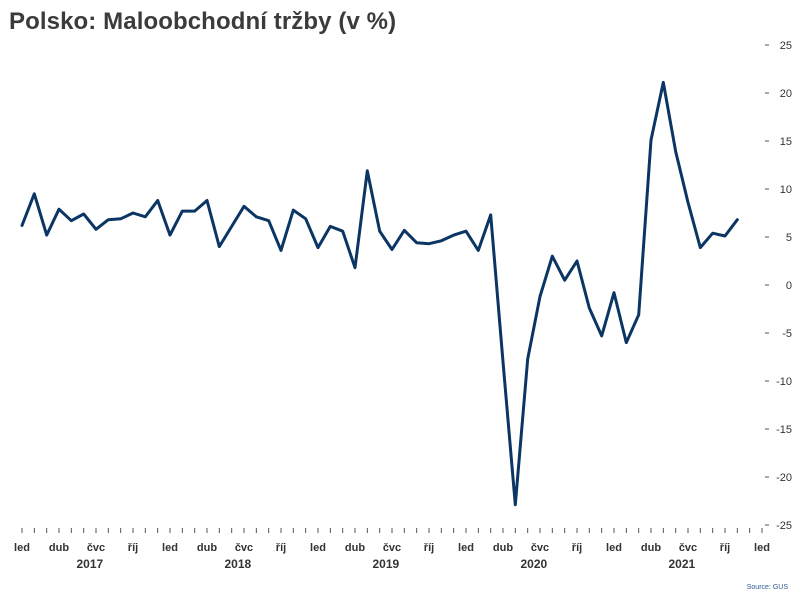  I want to click on y-tick-label: -5, so click(787, 334).